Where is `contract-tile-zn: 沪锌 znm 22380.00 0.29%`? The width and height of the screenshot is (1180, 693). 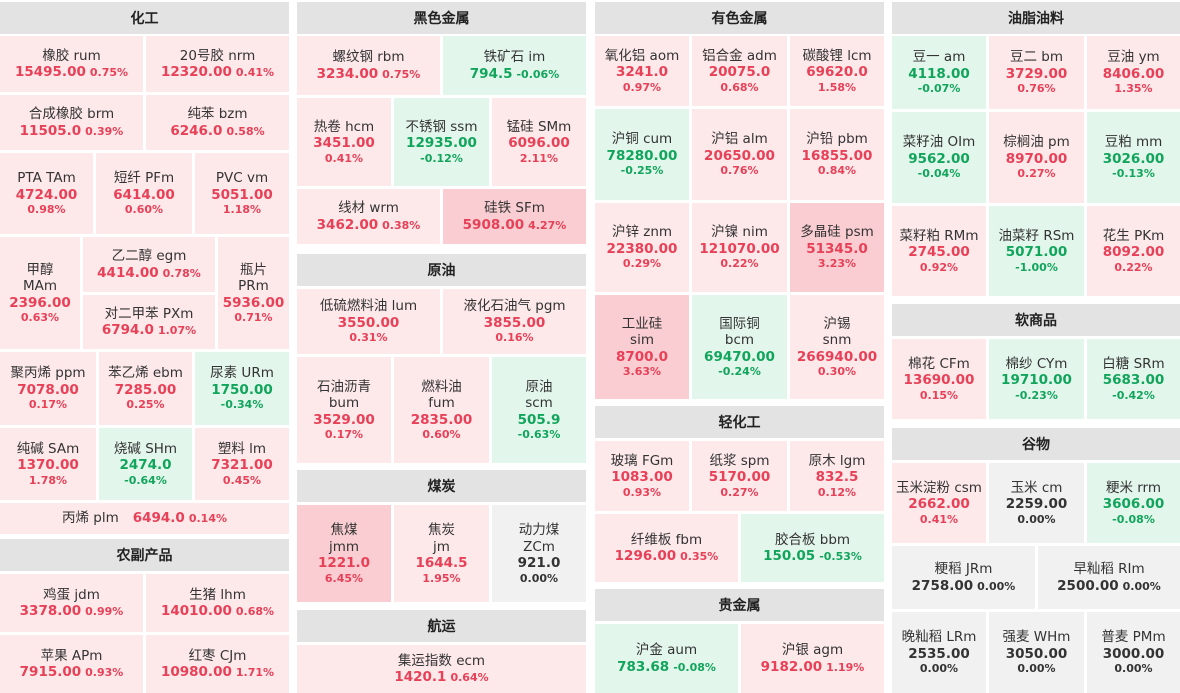 contract-tile-zn: 沪锌 znm 22380.00 0.29% is located at coordinates (642, 247).